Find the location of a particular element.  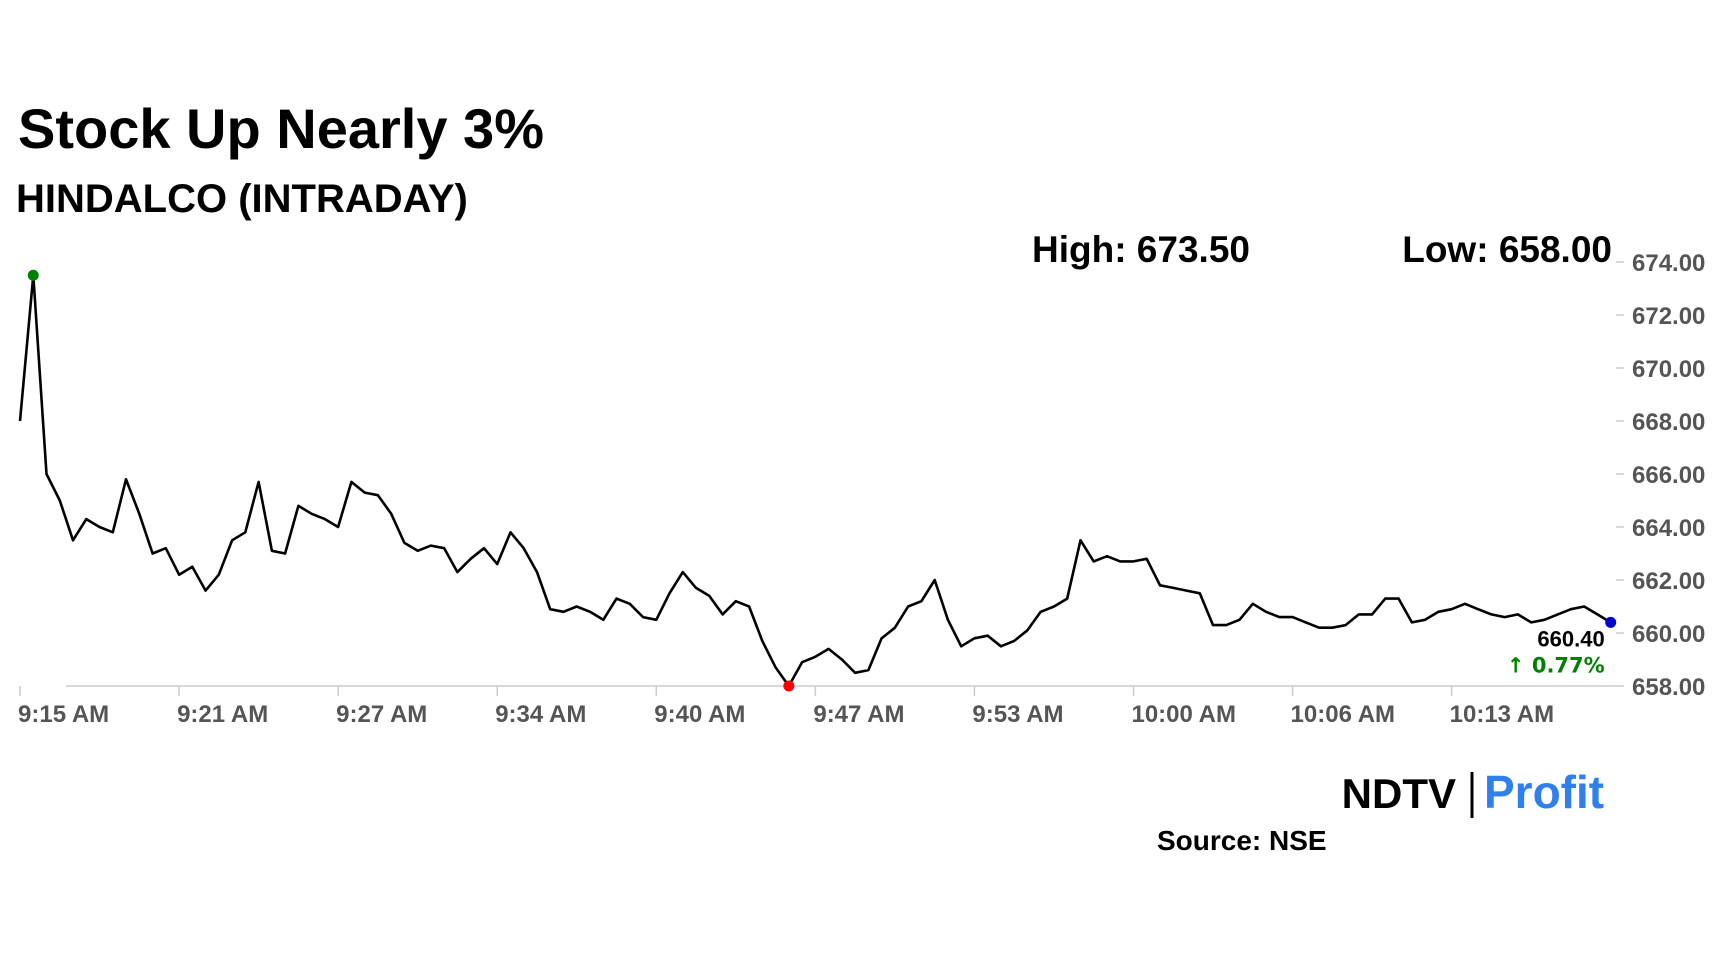

source: Source: NSE is located at coordinates (1242, 840).